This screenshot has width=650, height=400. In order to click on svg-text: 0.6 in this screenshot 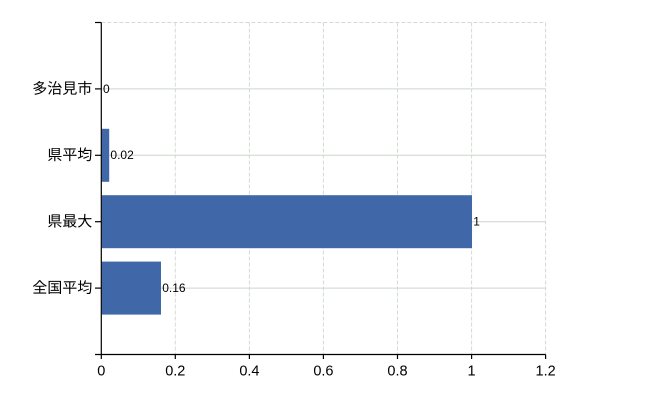, I will do `click(323, 372)`.